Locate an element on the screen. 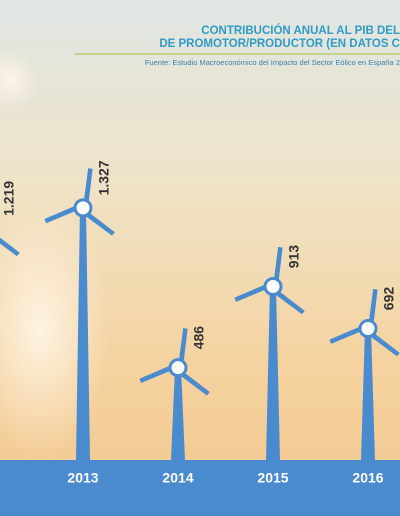  cloud is located at coordinates (20, 80).